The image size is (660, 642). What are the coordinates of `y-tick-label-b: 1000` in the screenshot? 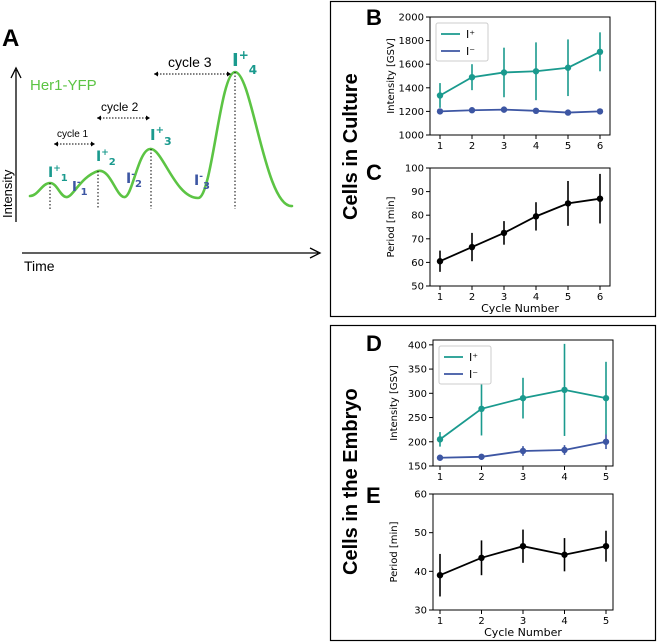 It's located at (411, 136).